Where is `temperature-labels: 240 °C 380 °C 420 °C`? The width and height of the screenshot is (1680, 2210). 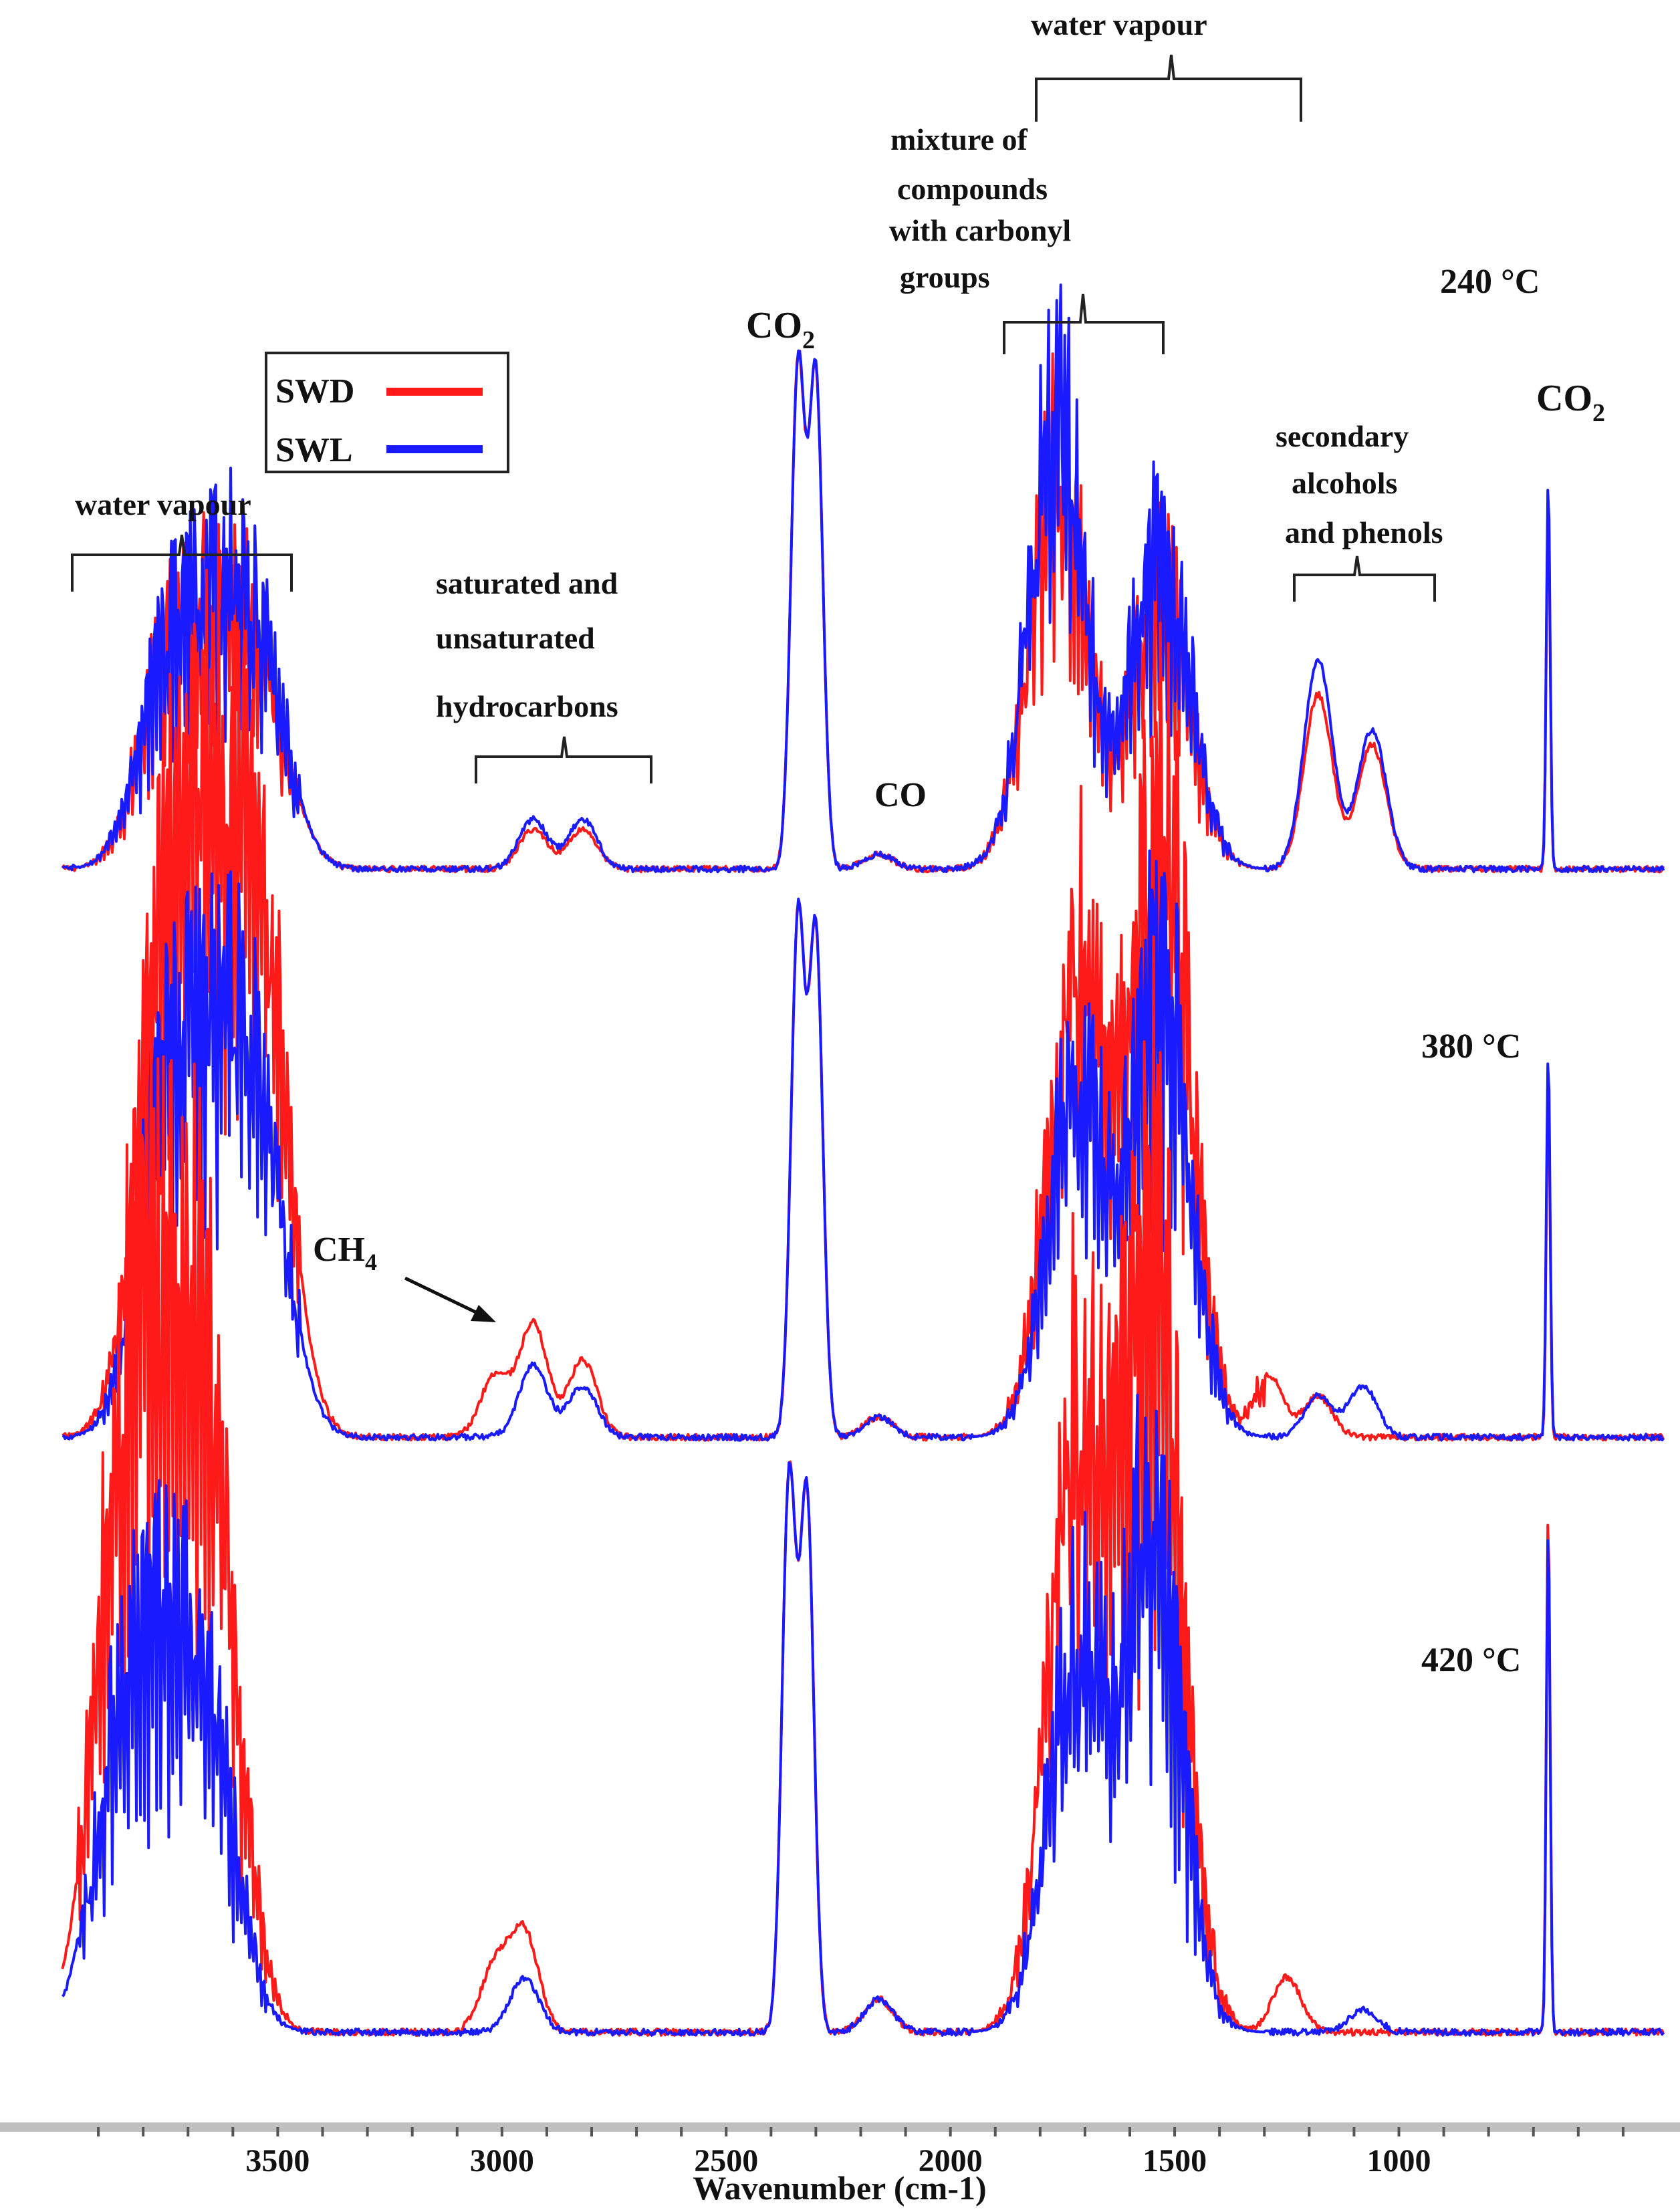
temperature-labels: 240 °C 380 °C 420 °C is located at coordinates (1481, 971).